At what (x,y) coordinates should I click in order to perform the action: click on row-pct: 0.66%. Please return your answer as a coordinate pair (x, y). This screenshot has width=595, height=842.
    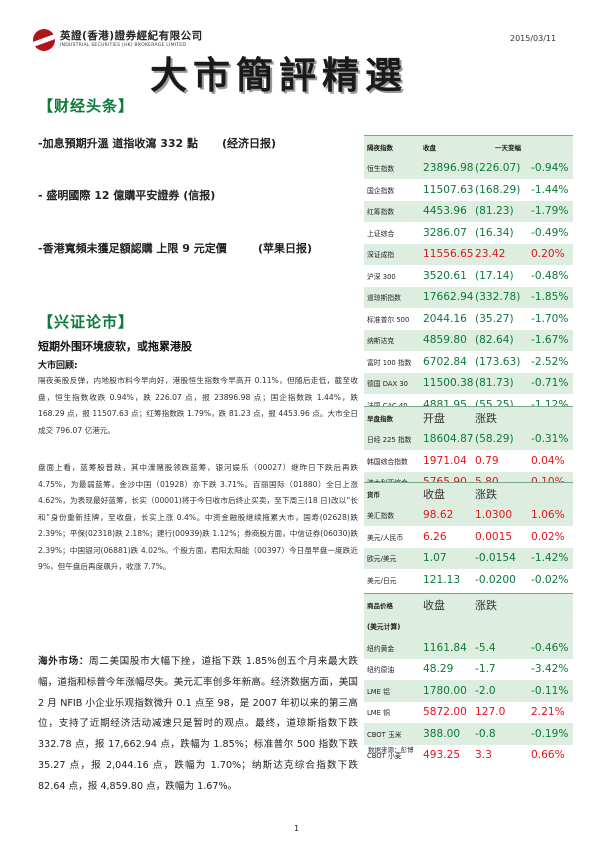
    Looking at the image, I should click on (548, 755).